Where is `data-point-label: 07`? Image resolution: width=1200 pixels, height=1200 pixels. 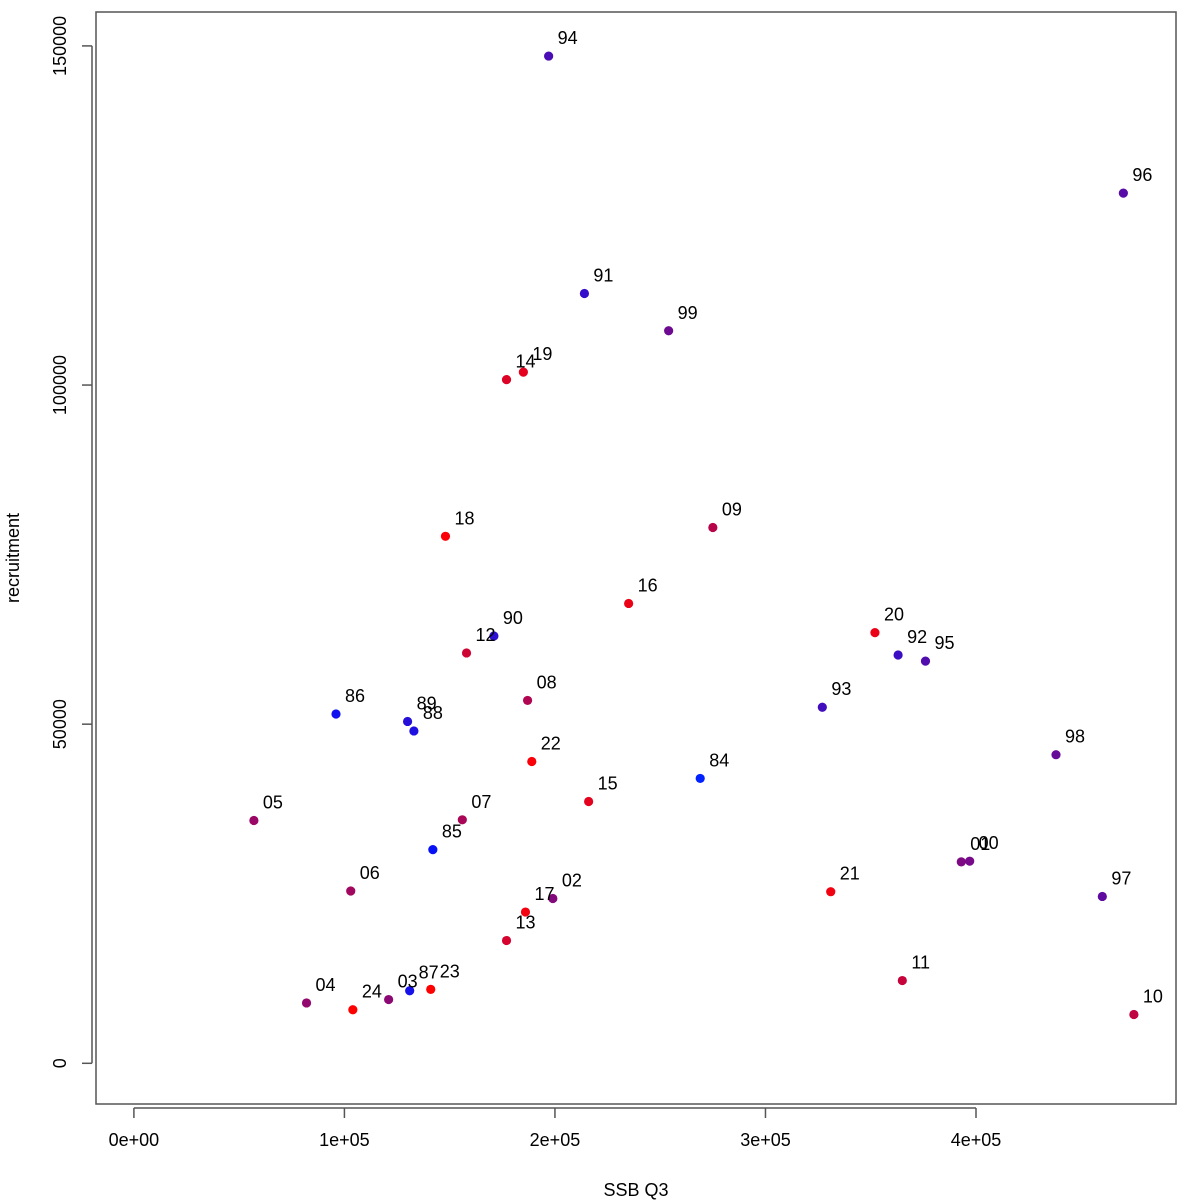 data-point-label: 07 is located at coordinates (481, 802).